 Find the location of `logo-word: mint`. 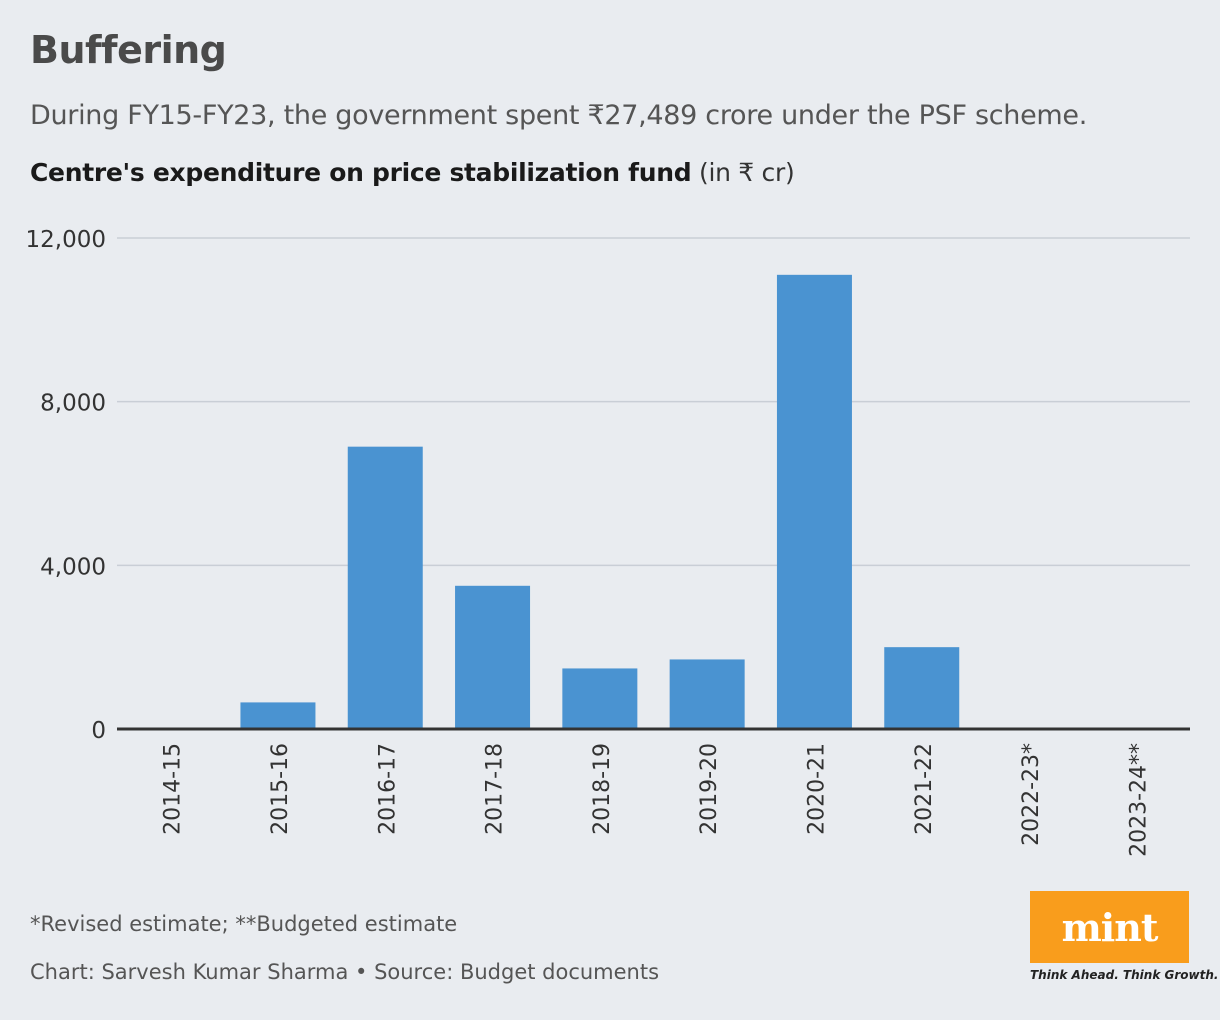

logo-word: mint is located at coordinates (1110, 927).